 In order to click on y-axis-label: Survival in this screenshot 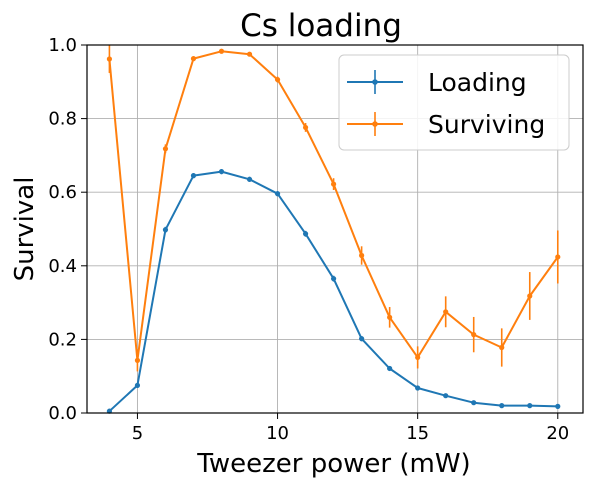, I will do `click(25, 229)`.